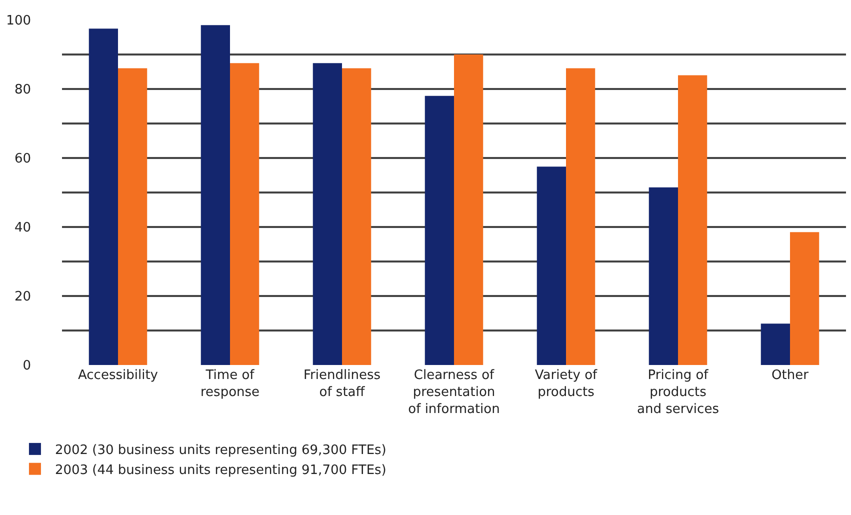 This screenshot has height=515, width=851. I want to click on x-tick-label: Time of response, so click(230, 384).